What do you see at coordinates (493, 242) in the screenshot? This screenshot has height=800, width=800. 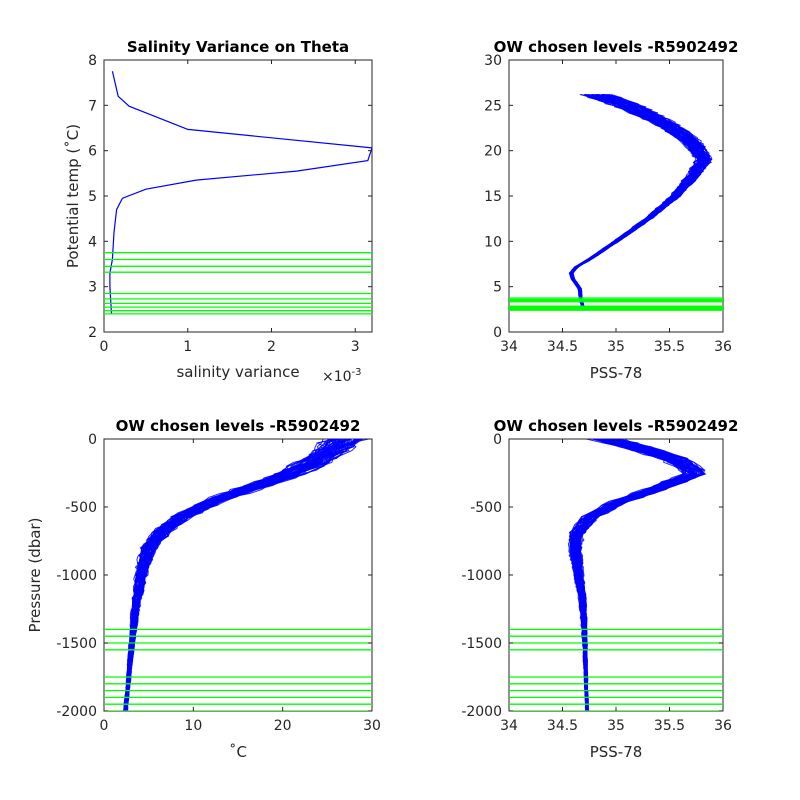 I see `y-tick-label: 10` at bounding box center [493, 242].